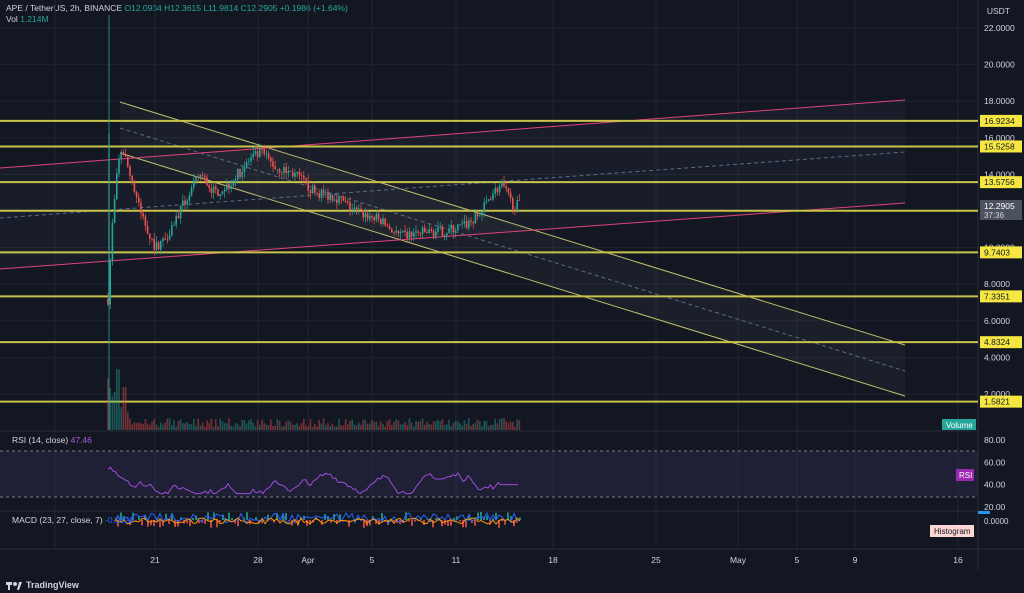 The width and height of the screenshot is (1024, 593). I want to click on symbol-title: APE / TetherUS, 2h, BINANCE, so click(64, 8).